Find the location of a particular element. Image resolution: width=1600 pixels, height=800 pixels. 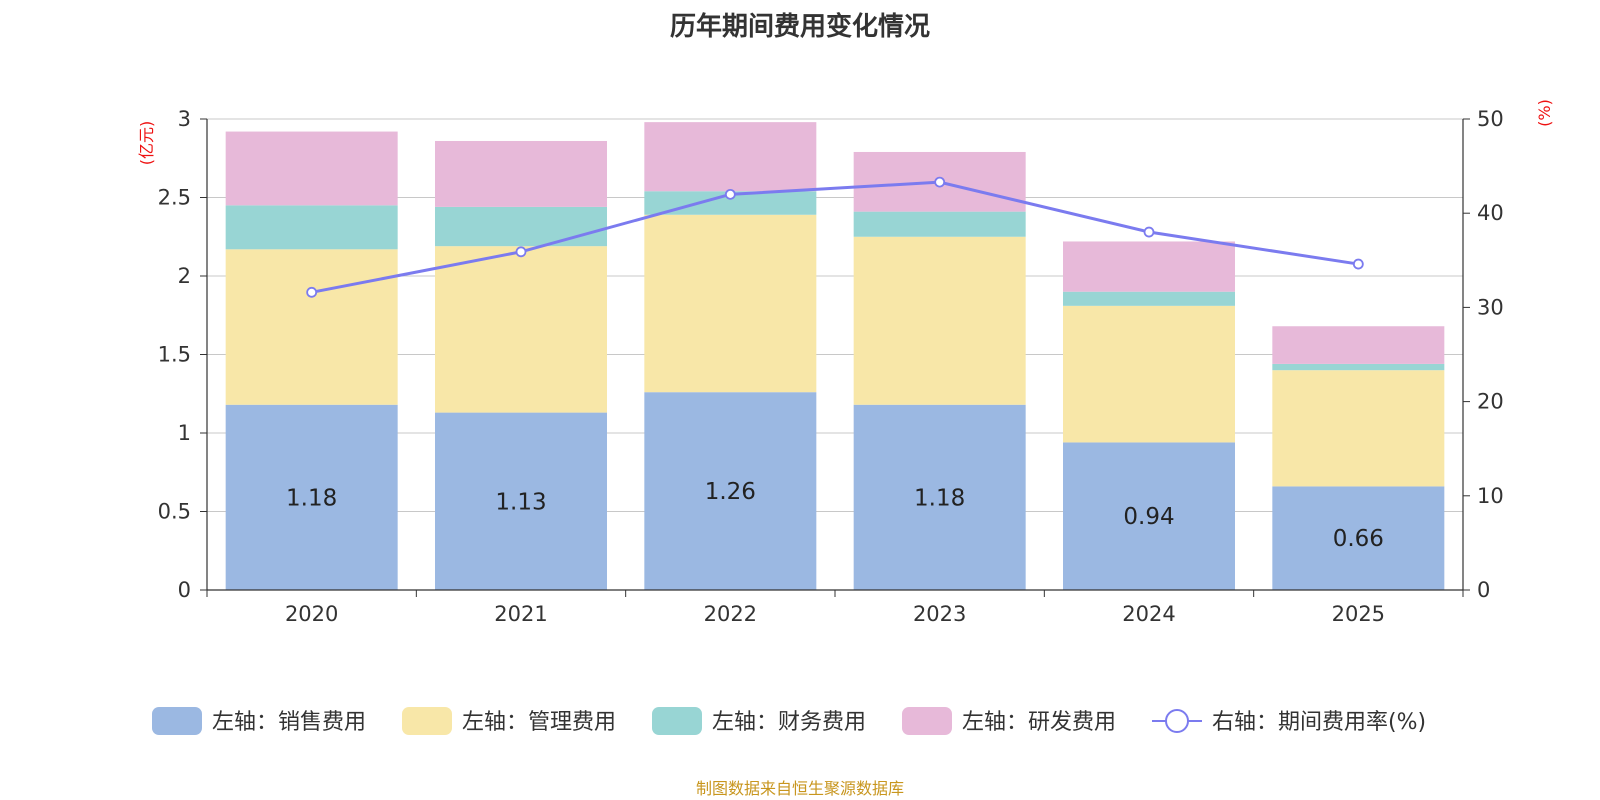

bar-data-label: 1.26 is located at coordinates (730, 492).